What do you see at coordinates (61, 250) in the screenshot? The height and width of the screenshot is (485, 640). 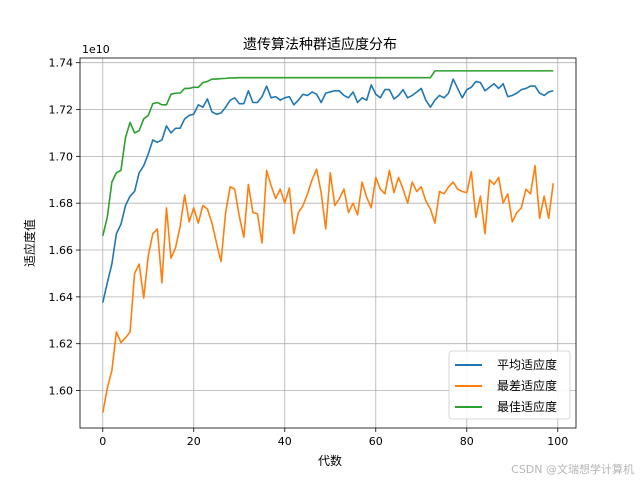 I see `y-tick-label: 1.66` at bounding box center [61, 250].